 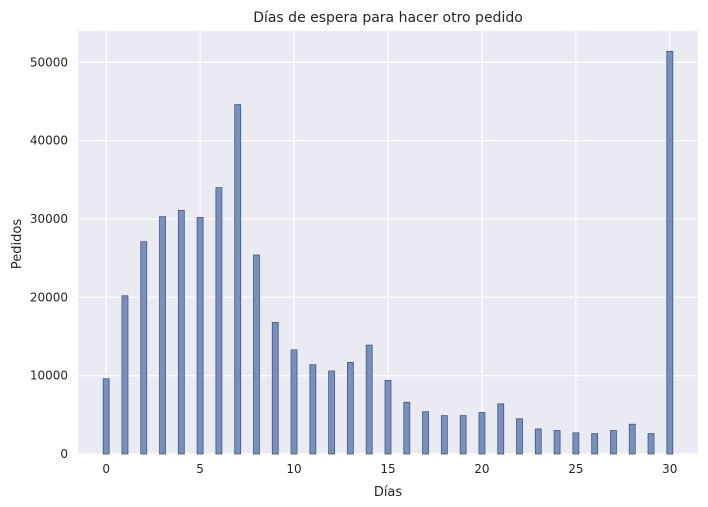 I want to click on x-axis-ticks: 0 5 10 15 20 25 30, so click(x=389, y=469).